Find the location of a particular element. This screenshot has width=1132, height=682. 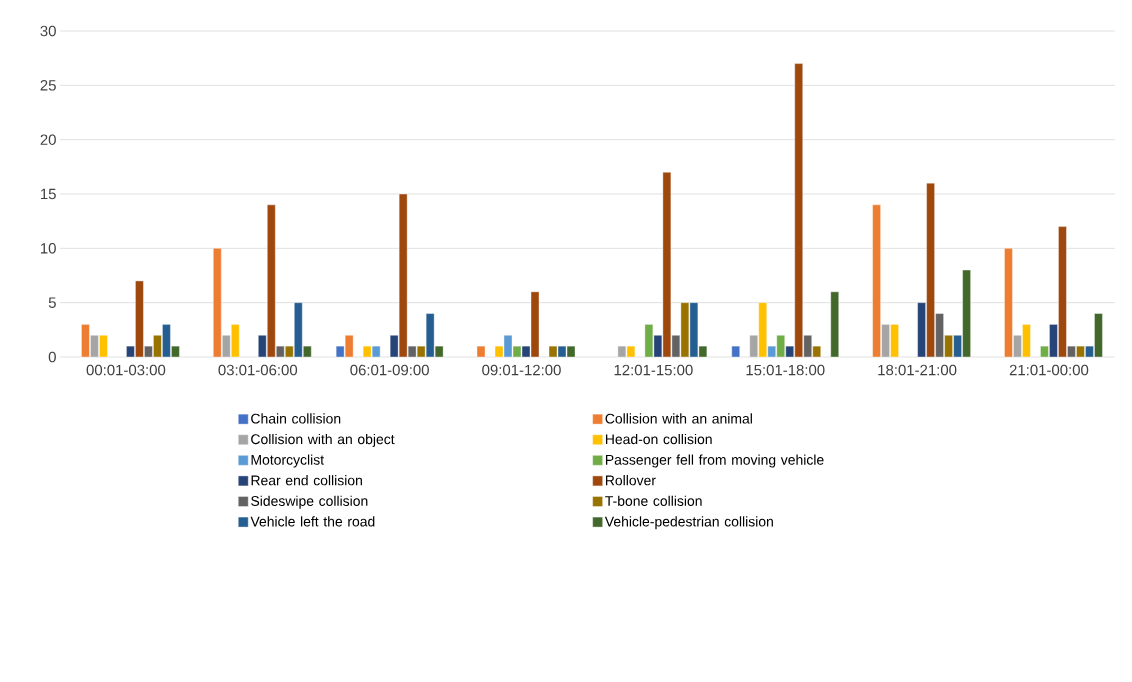

legend-label: Chain collision is located at coordinates (296, 418).